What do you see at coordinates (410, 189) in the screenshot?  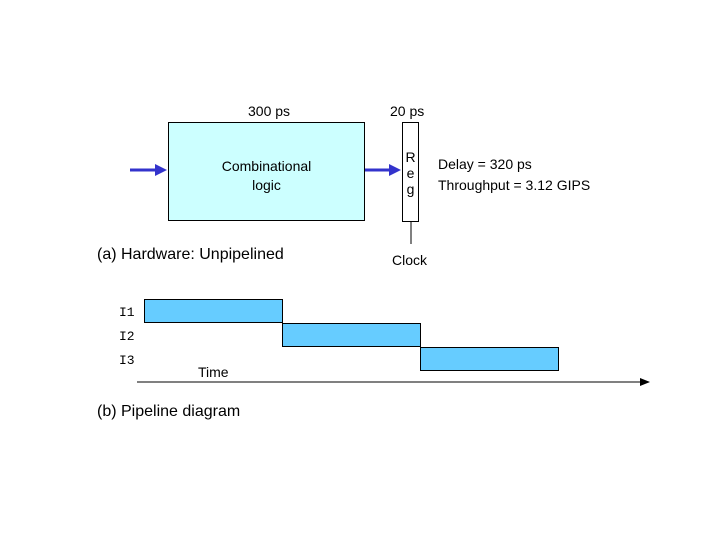 I see `reg-letter: g` at bounding box center [410, 189].